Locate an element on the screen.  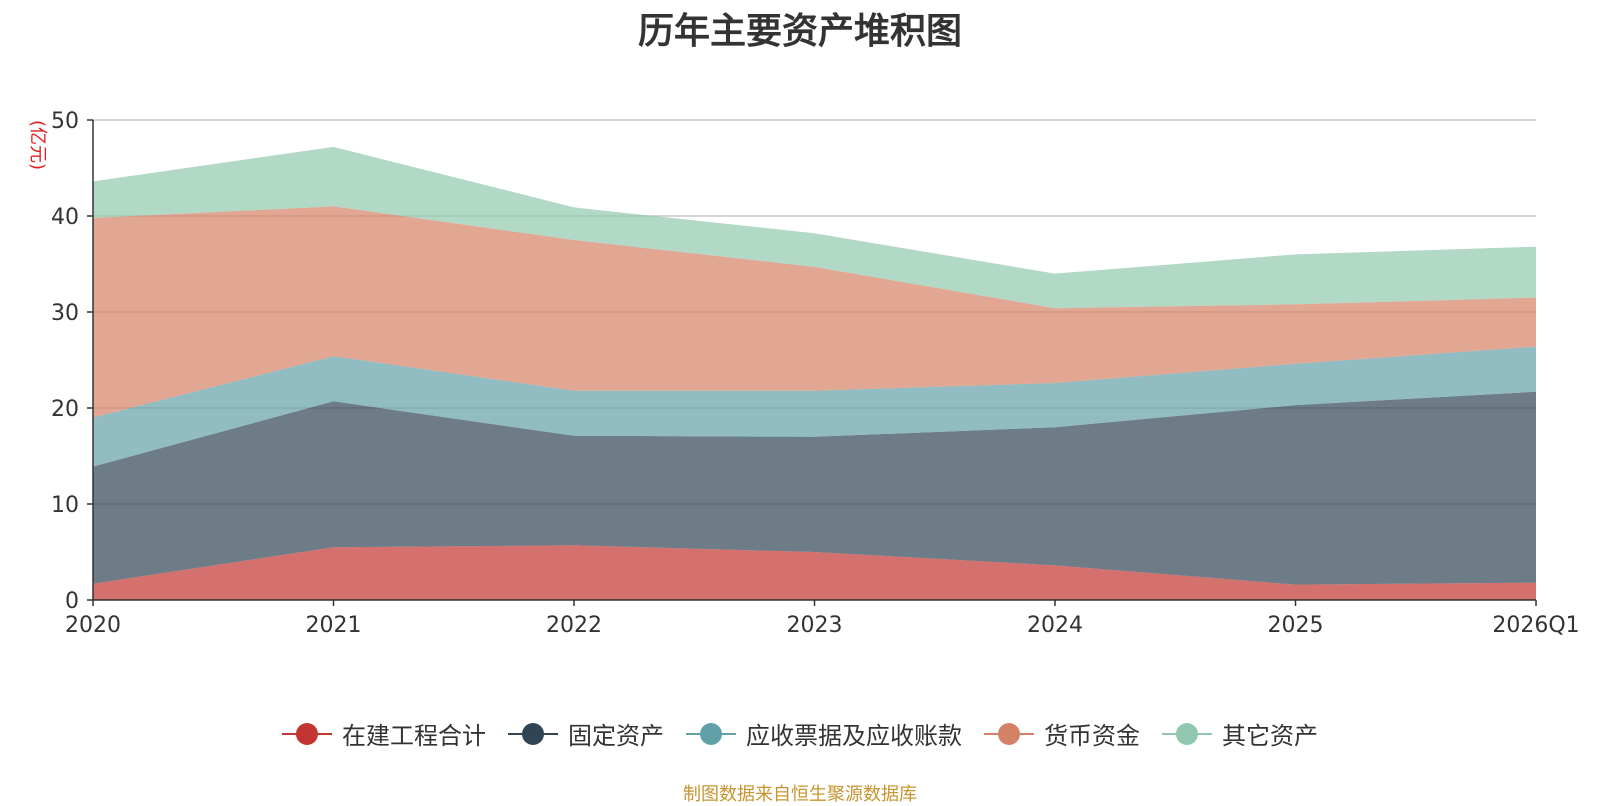
legend-label: 固定资产 is located at coordinates (616, 736).